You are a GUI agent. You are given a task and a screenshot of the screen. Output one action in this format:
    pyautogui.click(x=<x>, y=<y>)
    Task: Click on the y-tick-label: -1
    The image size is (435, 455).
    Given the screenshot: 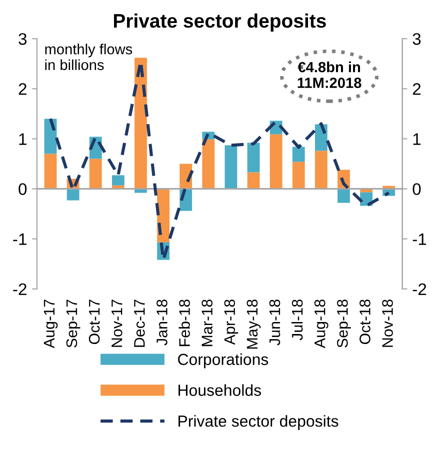 What is the action you would take?
    pyautogui.click(x=19, y=239)
    